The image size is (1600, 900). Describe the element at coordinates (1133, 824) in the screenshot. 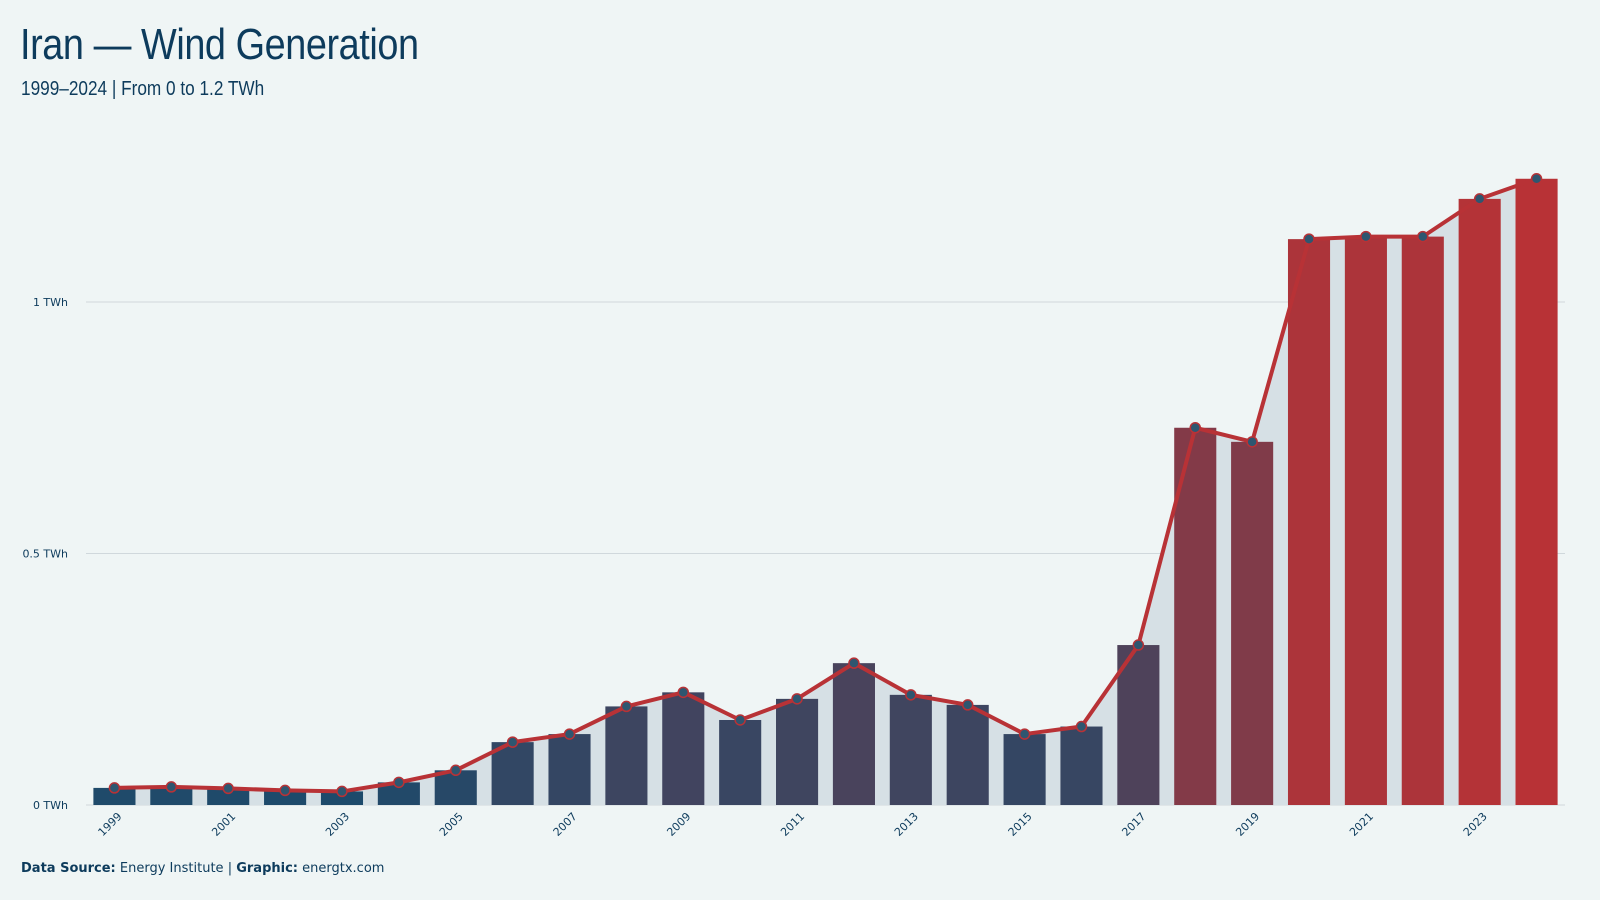

I see `x-tick-label: 2017` at that location.